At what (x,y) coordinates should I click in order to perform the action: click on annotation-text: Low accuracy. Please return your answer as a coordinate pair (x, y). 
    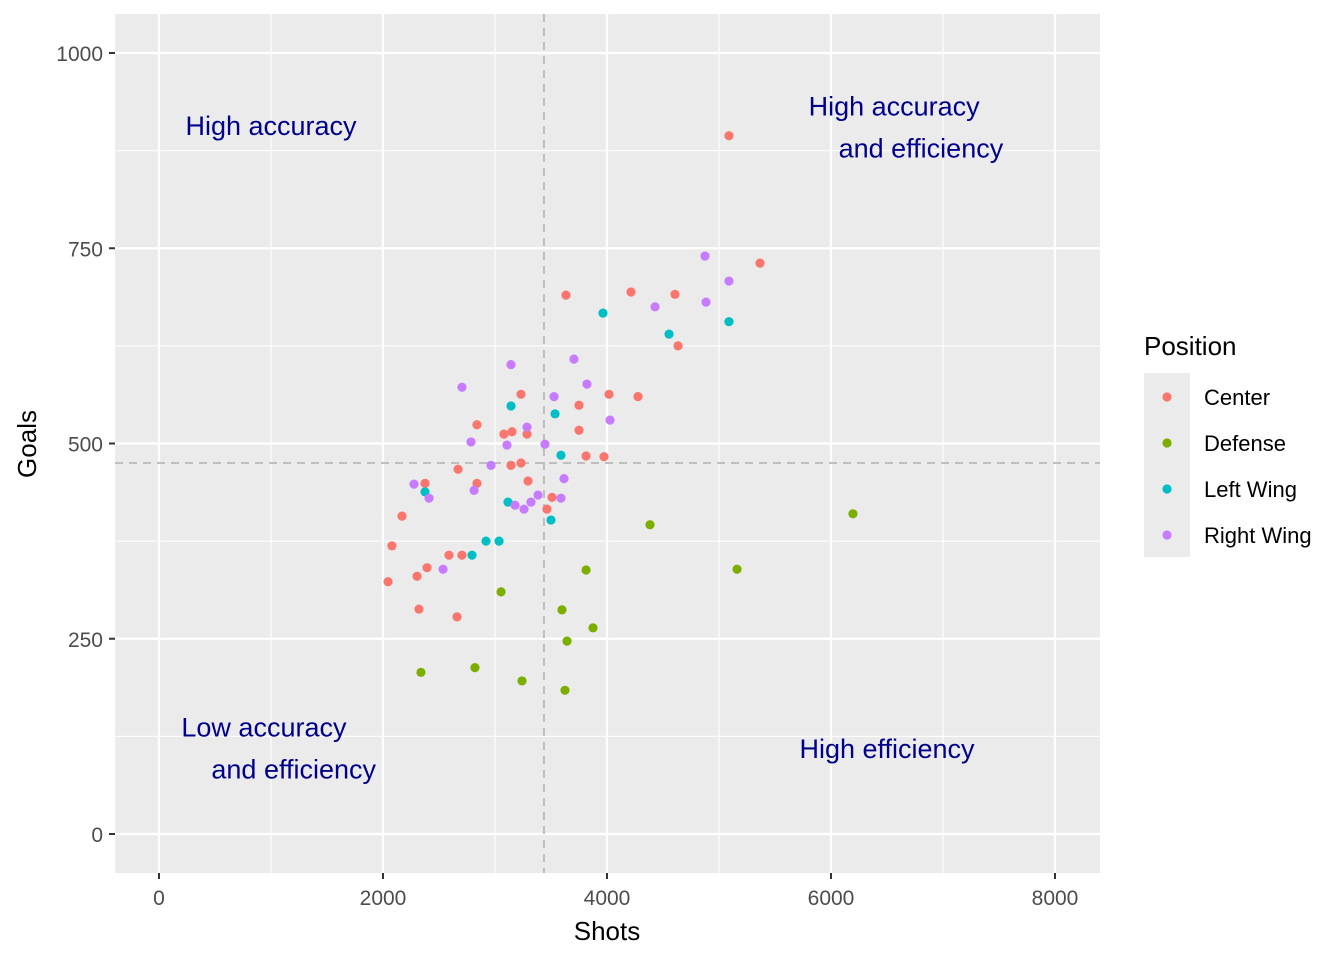
    Looking at the image, I should click on (264, 727).